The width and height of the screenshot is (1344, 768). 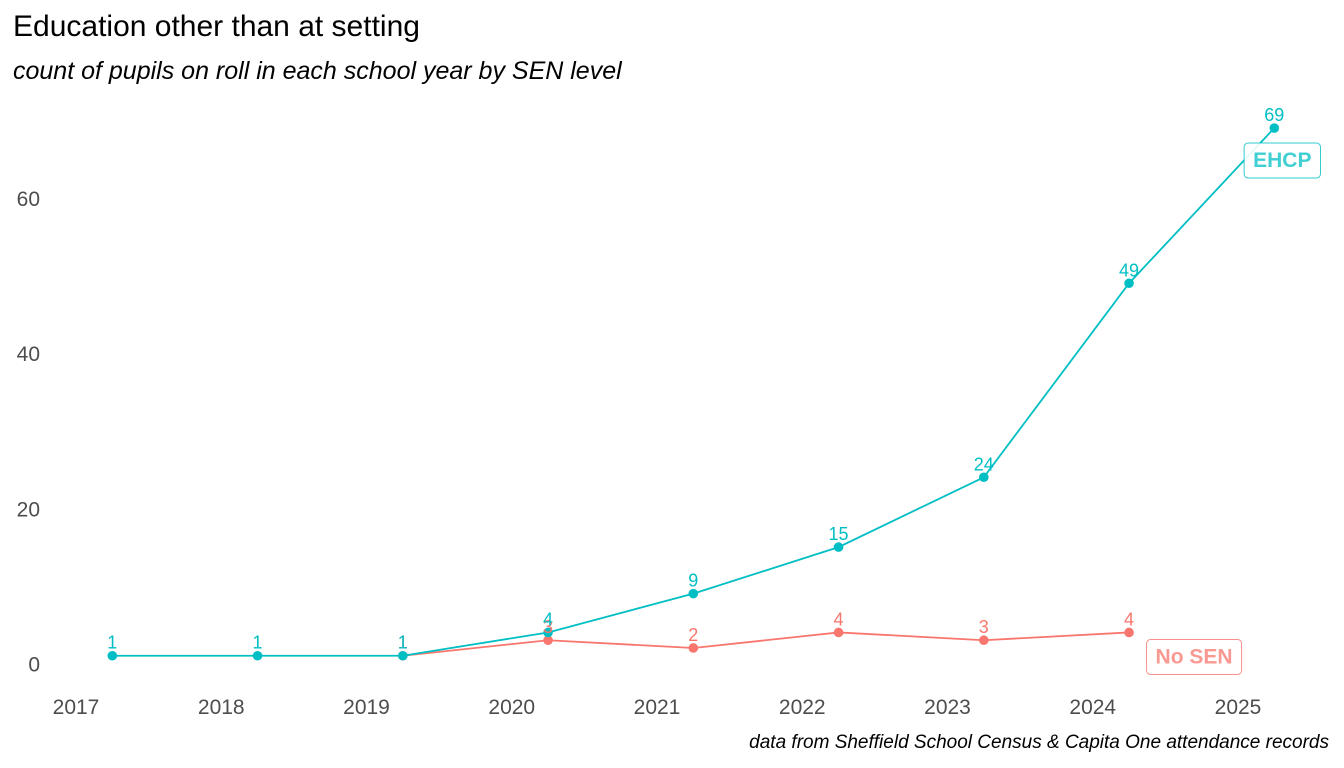 I want to click on no-sen-end-label-text: No SEN, so click(x=1194, y=656).